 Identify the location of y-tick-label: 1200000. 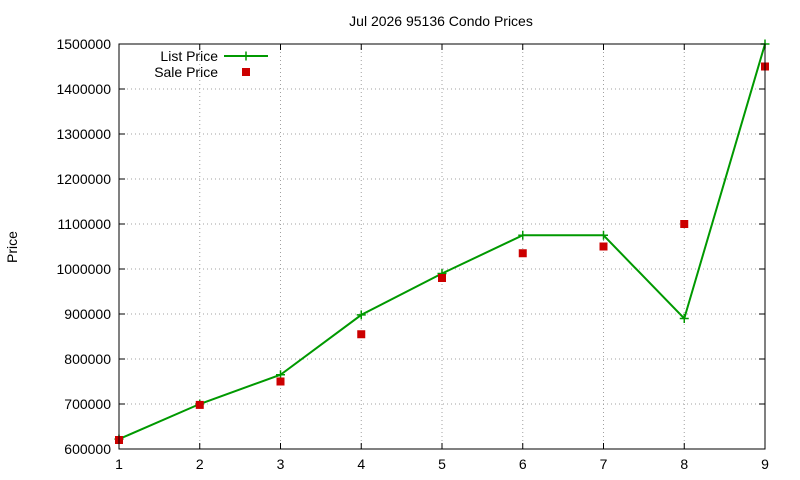
(83, 179).